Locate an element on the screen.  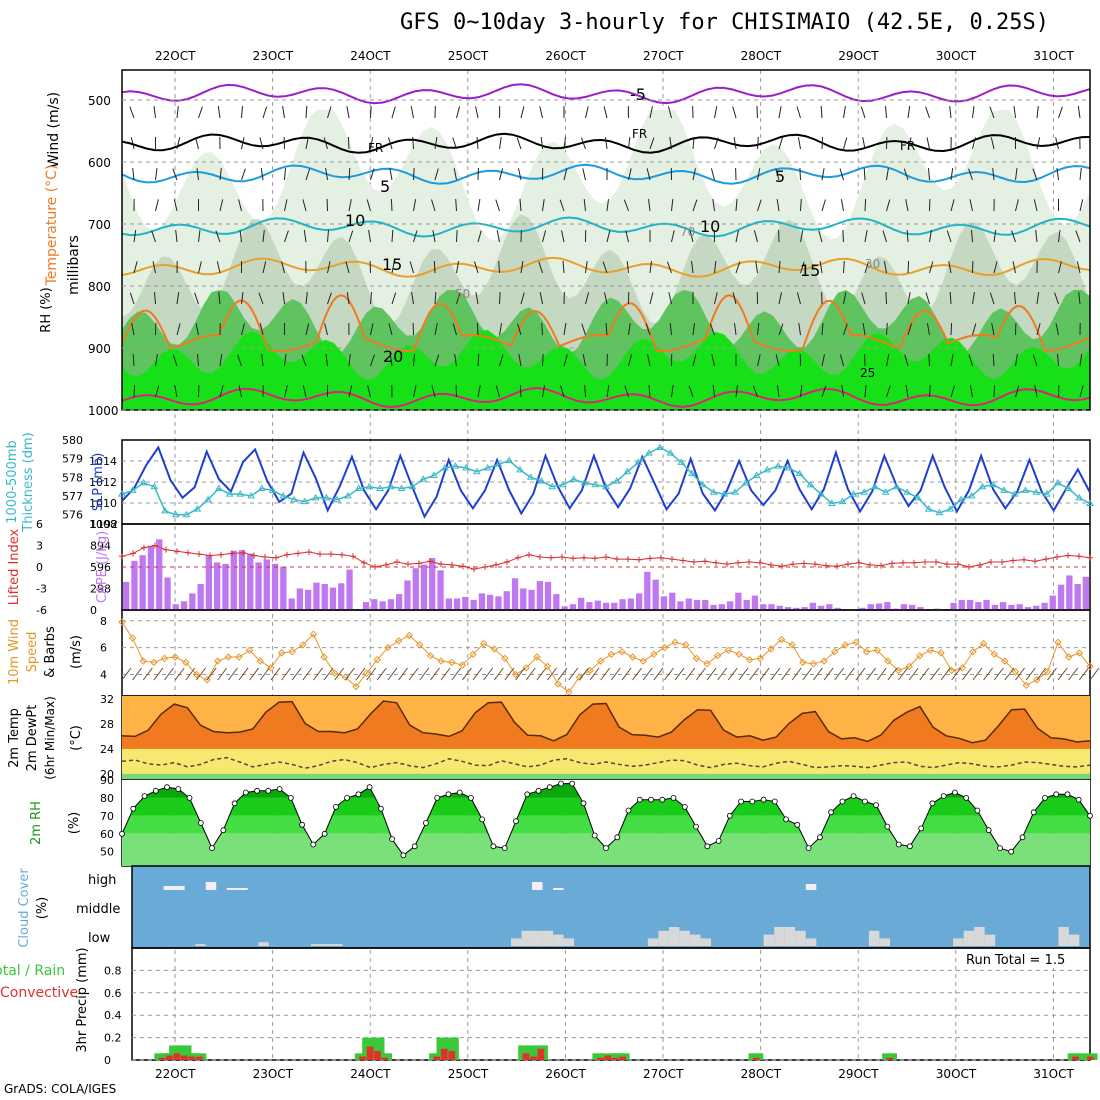
rh-mask is located at coordinates (606, 818).